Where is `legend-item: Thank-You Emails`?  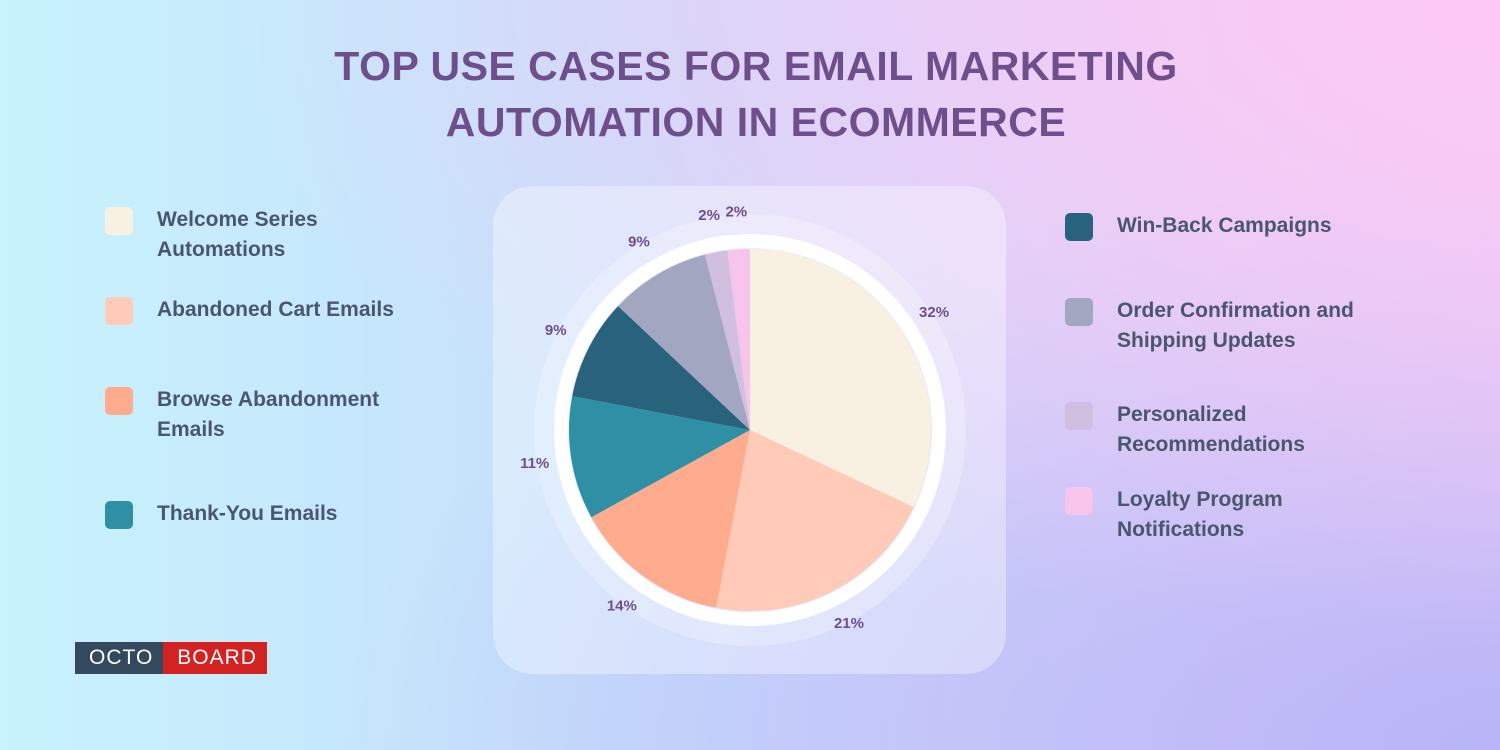 legend-item: Thank-You Emails is located at coordinates (251, 514).